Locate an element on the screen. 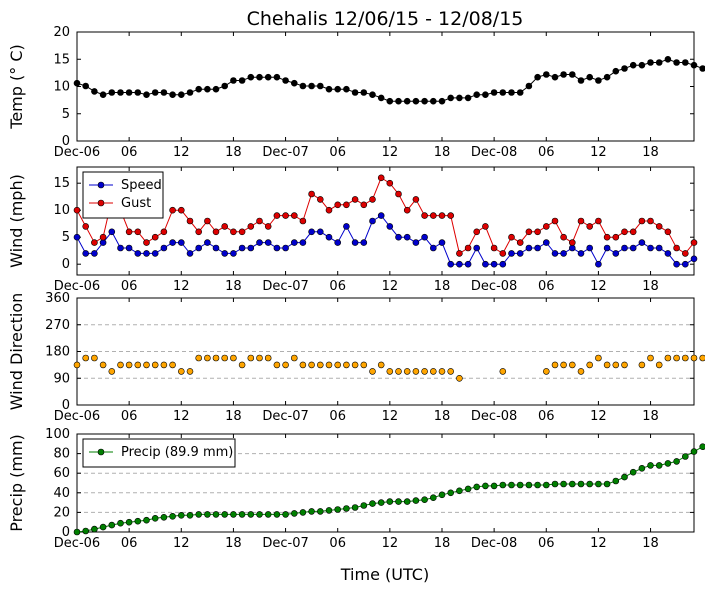  x-tick-label: Dec-08 is located at coordinates (494, 416).